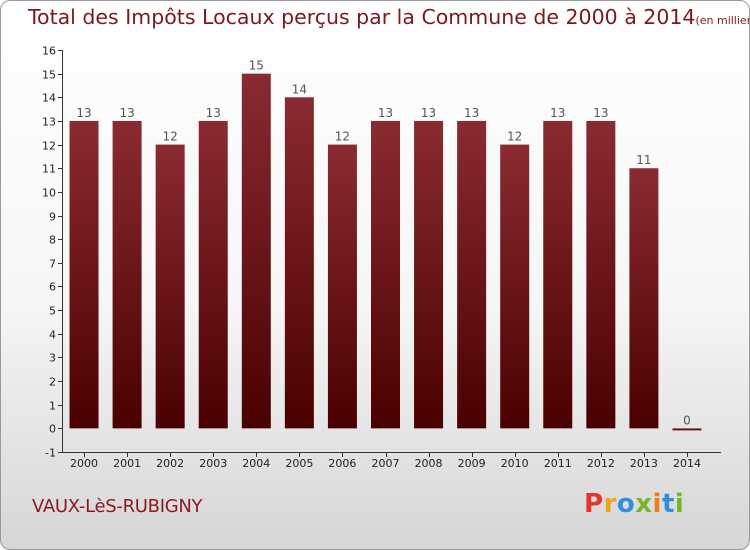 The width and height of the screenshot is (750, 550). Describe the element at coordinates (213, 463) in the screenshot. I see `x-tick-label: 2003` at that location.